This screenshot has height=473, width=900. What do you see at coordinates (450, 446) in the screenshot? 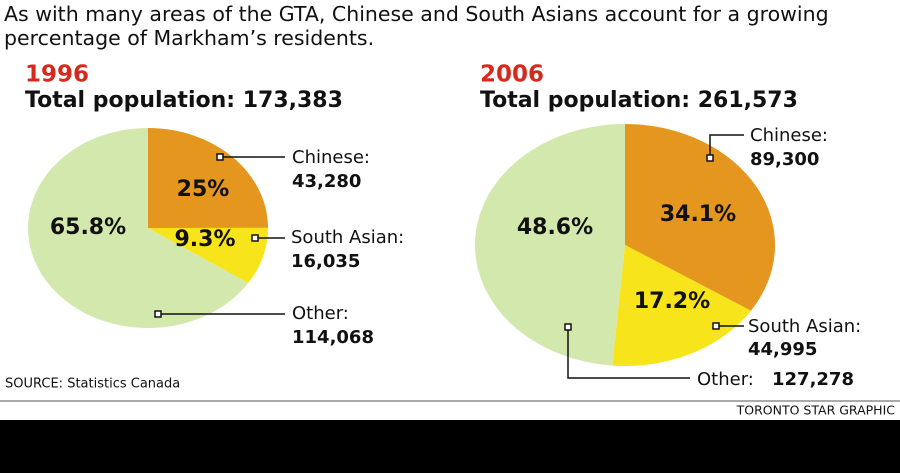
I see `black-bar` at bounding box center [450, 446].